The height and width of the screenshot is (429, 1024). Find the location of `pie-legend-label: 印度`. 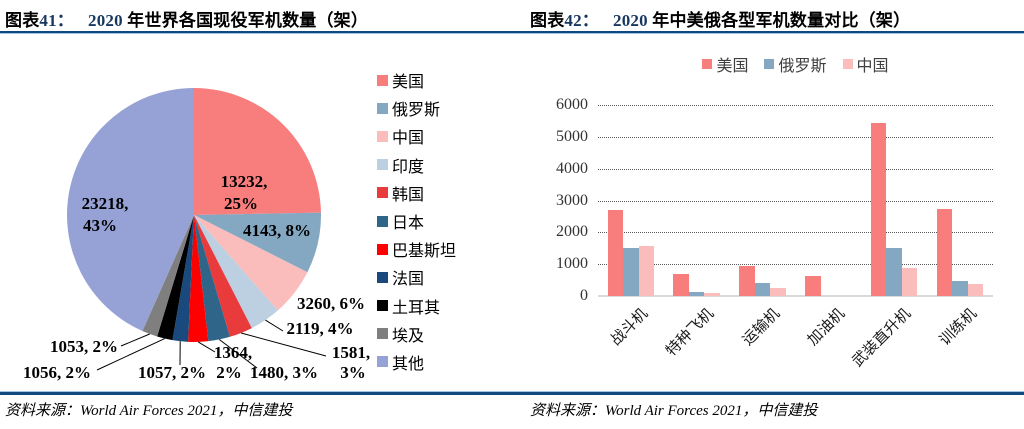

pie-legend-label: 印度 is located at coordinates (408, 167).